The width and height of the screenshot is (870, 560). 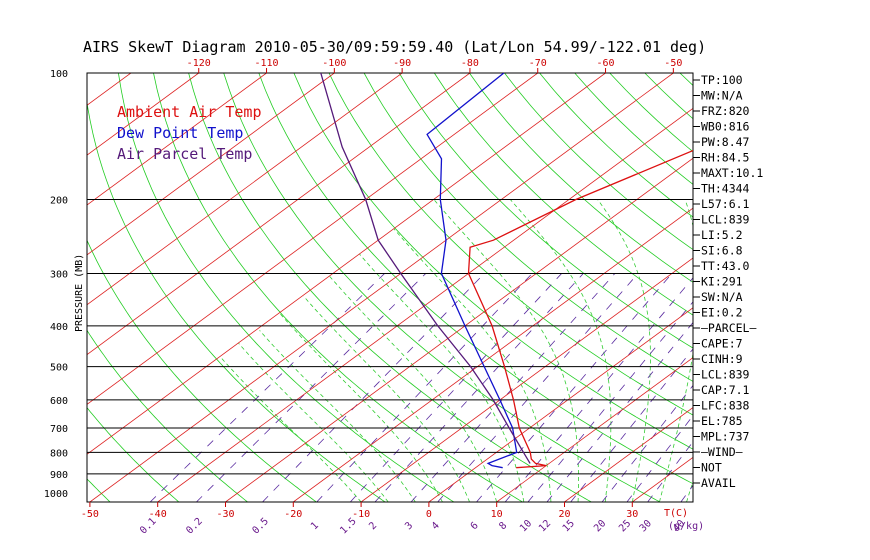 What do you see at coordinates (722, 313) in the screenshot?
I see `index-value: EI:0.2` at bounding box center [722, 313].